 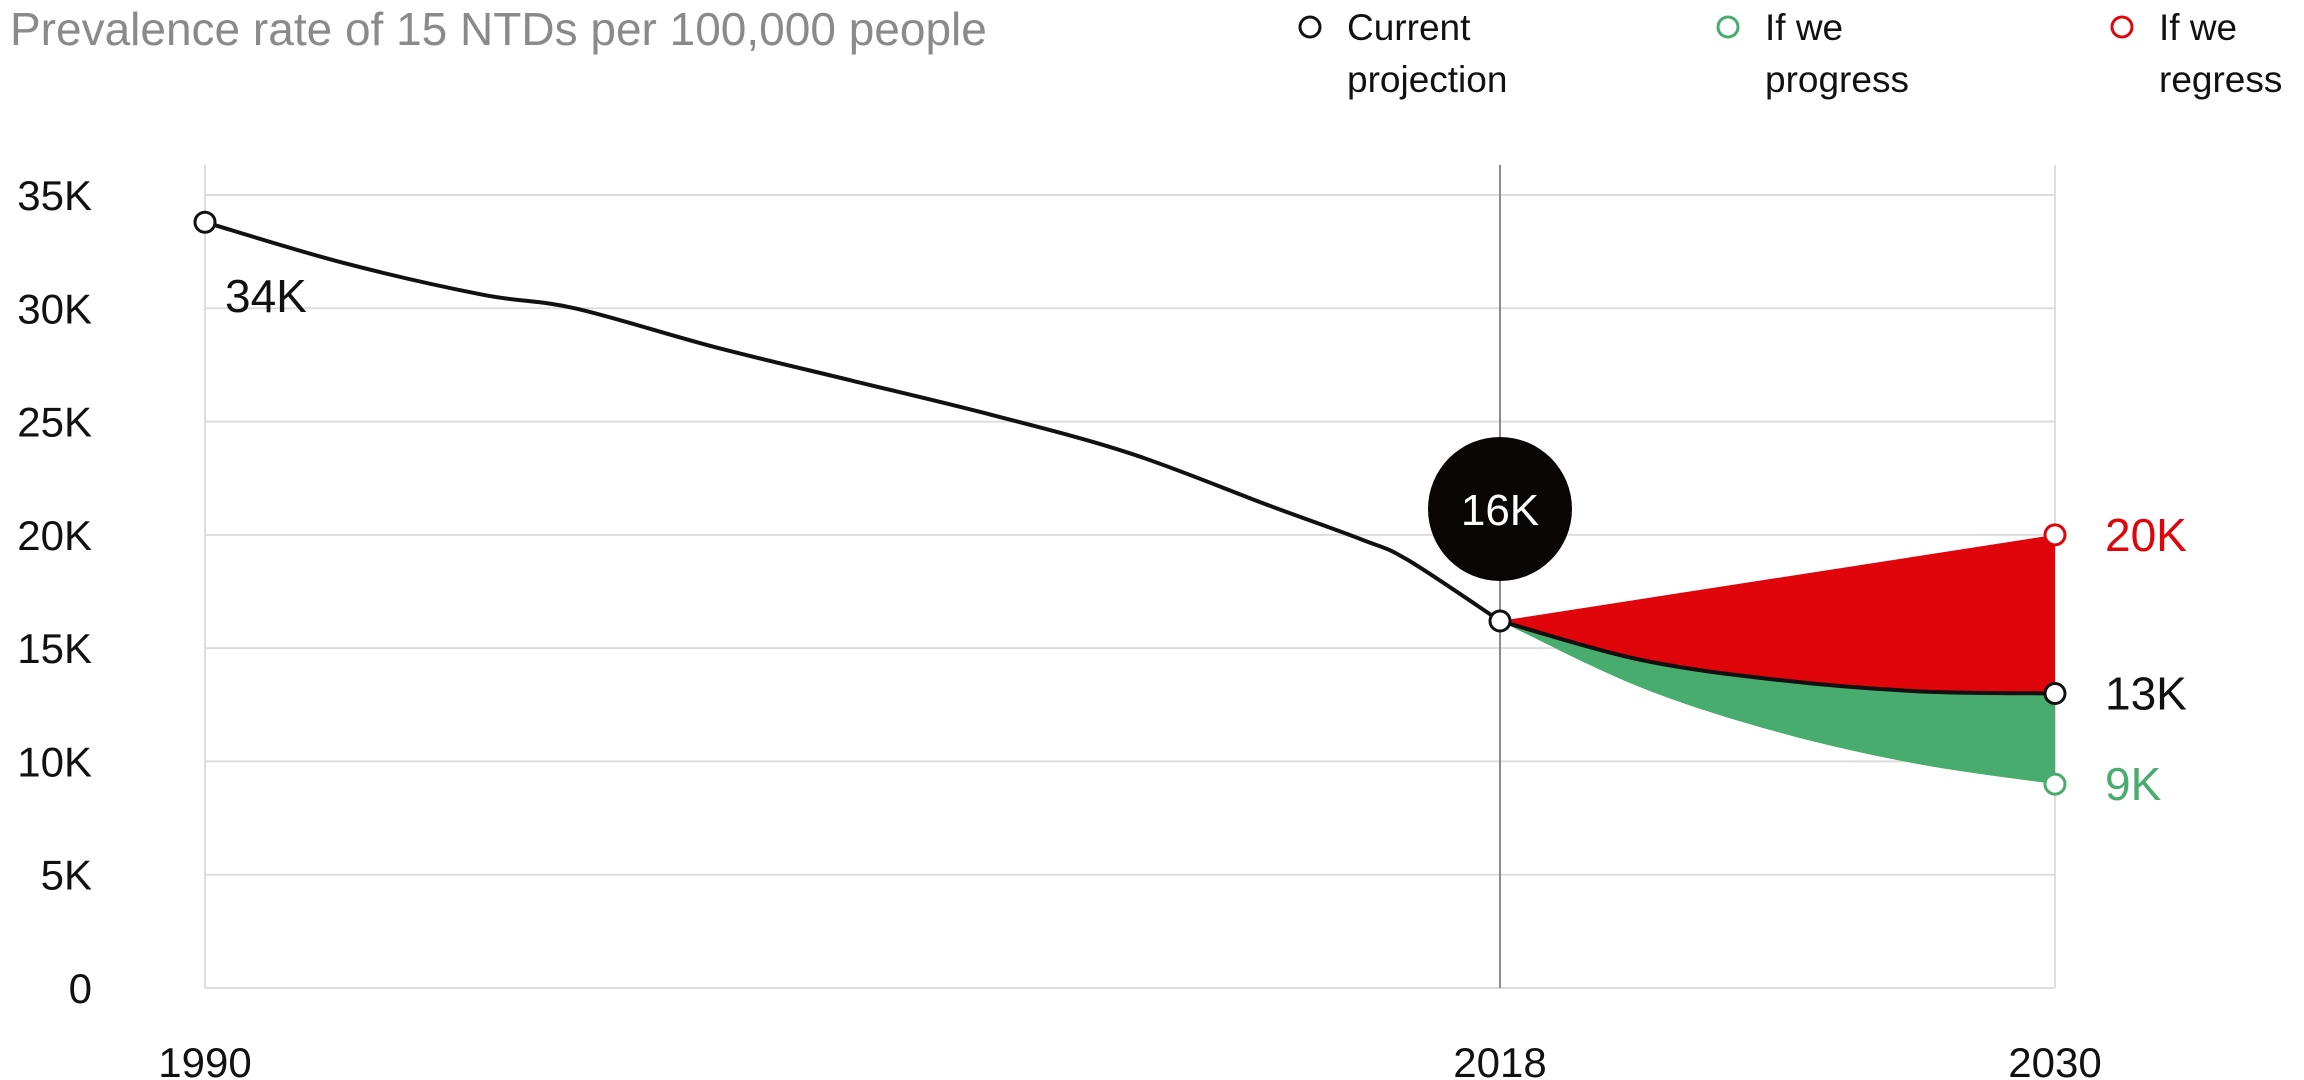 I want to click on y-tick-label: 35K, so click(x=54, y=195).